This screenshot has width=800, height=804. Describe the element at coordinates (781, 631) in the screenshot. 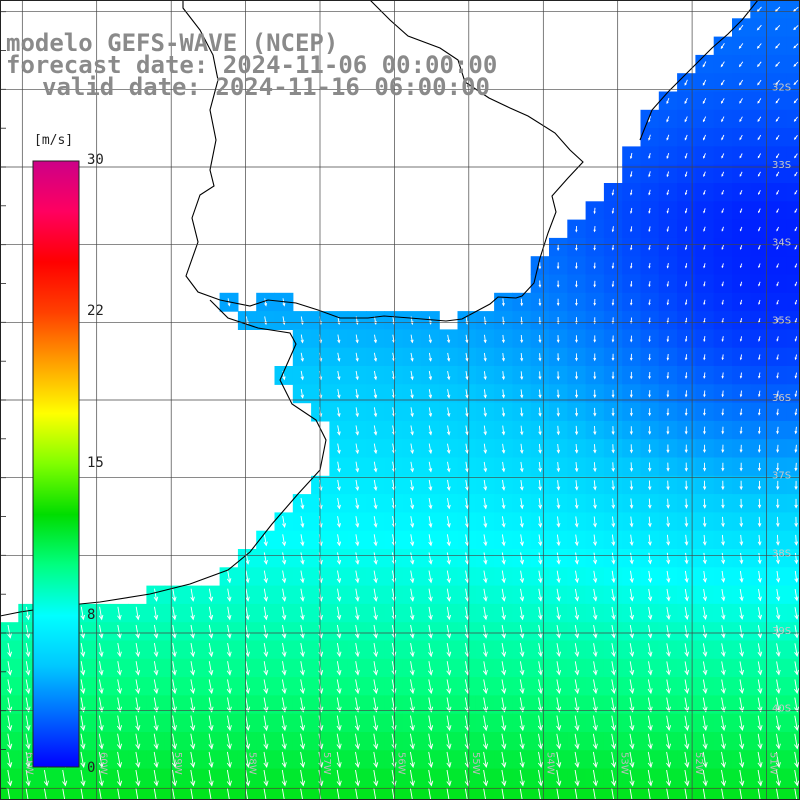

I see `lat-label: 39S` at that location.